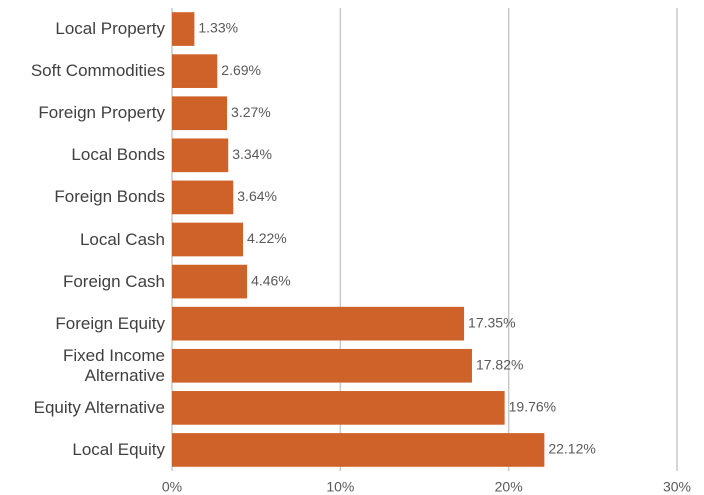 The width and height of the screenshot is (704, 495). What do you see at coordinates (241, 70) in the screenshot?
I see `value-label: 2.69%` at bounding box center [241, 70].